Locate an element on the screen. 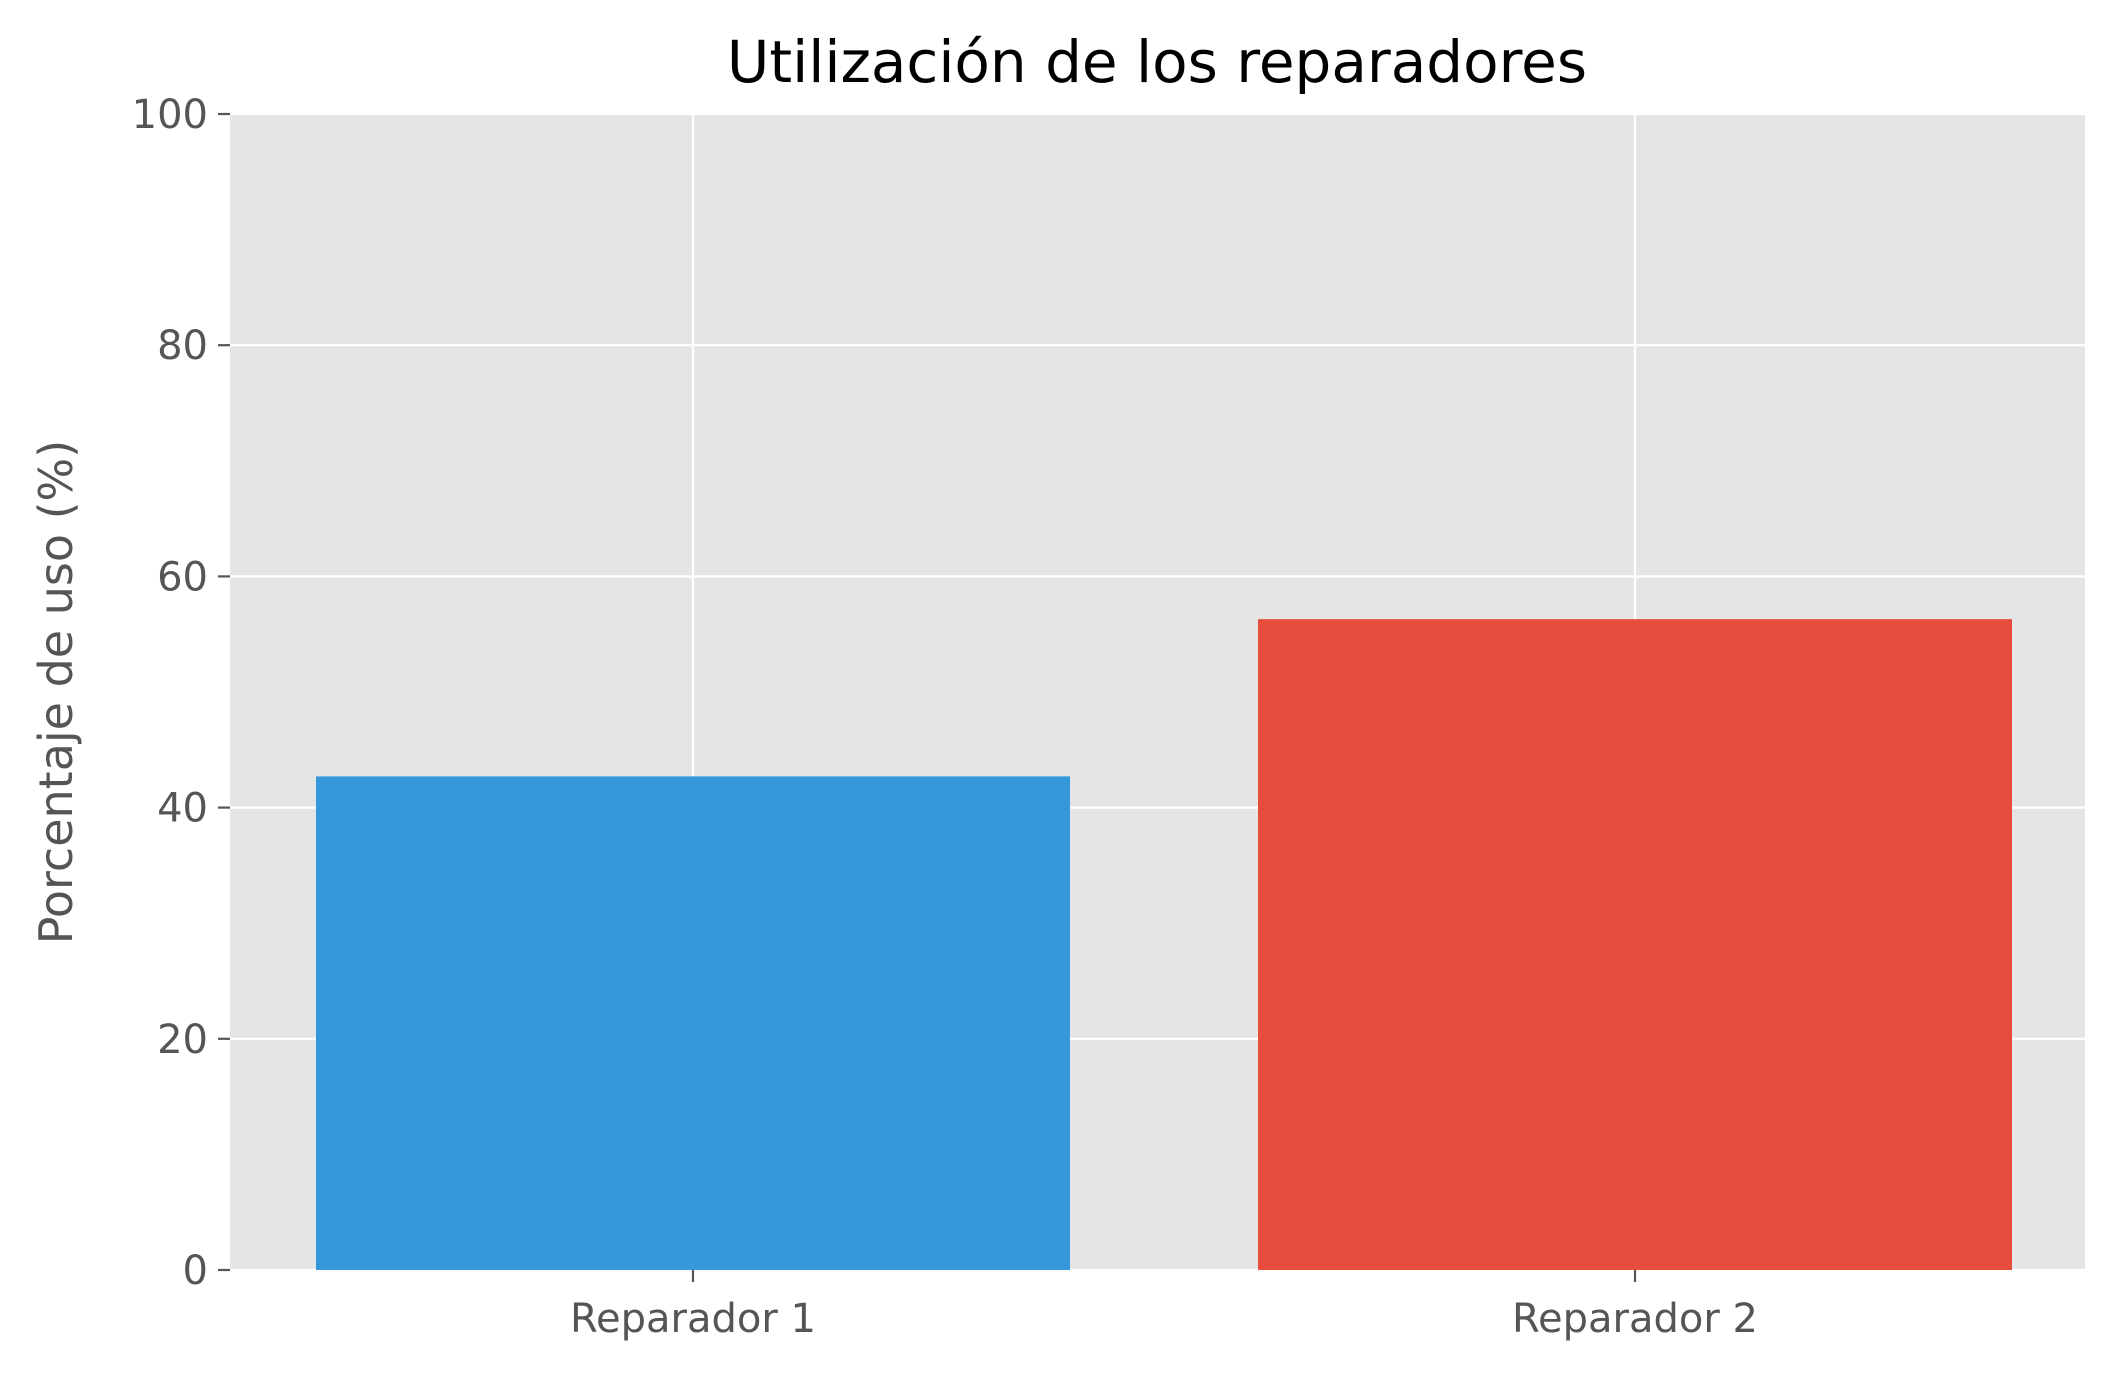  y-axis-label: Porcentaje de uso (%) is located at coordinates (56, 692).